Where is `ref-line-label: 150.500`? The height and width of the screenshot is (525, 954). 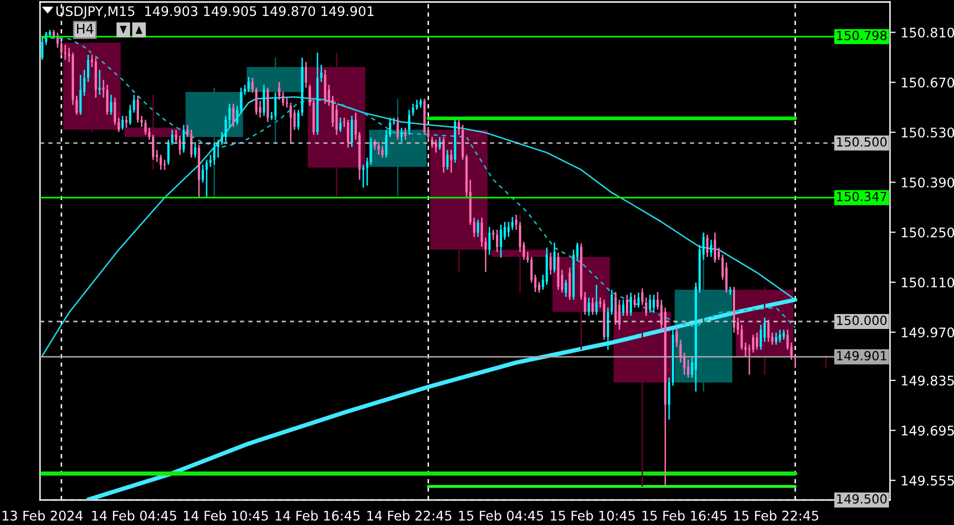
ref-line-label: 150.500 is located at coordinates (862, 142).